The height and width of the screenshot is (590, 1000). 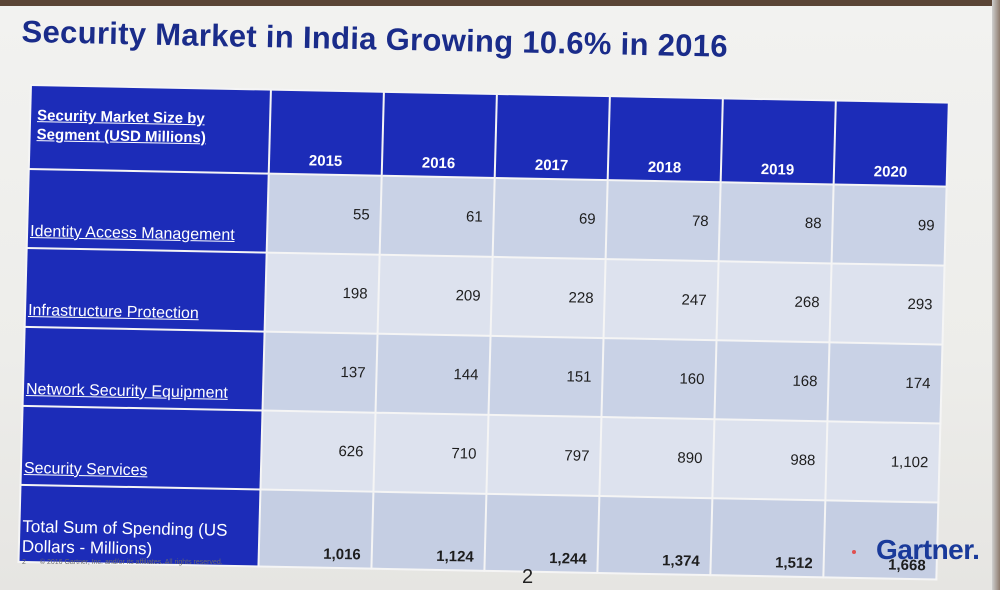 What do you see at coordinates (776, 223) in the screenshot?
I see `table-cell: 88` at bounding box center [776, 223].